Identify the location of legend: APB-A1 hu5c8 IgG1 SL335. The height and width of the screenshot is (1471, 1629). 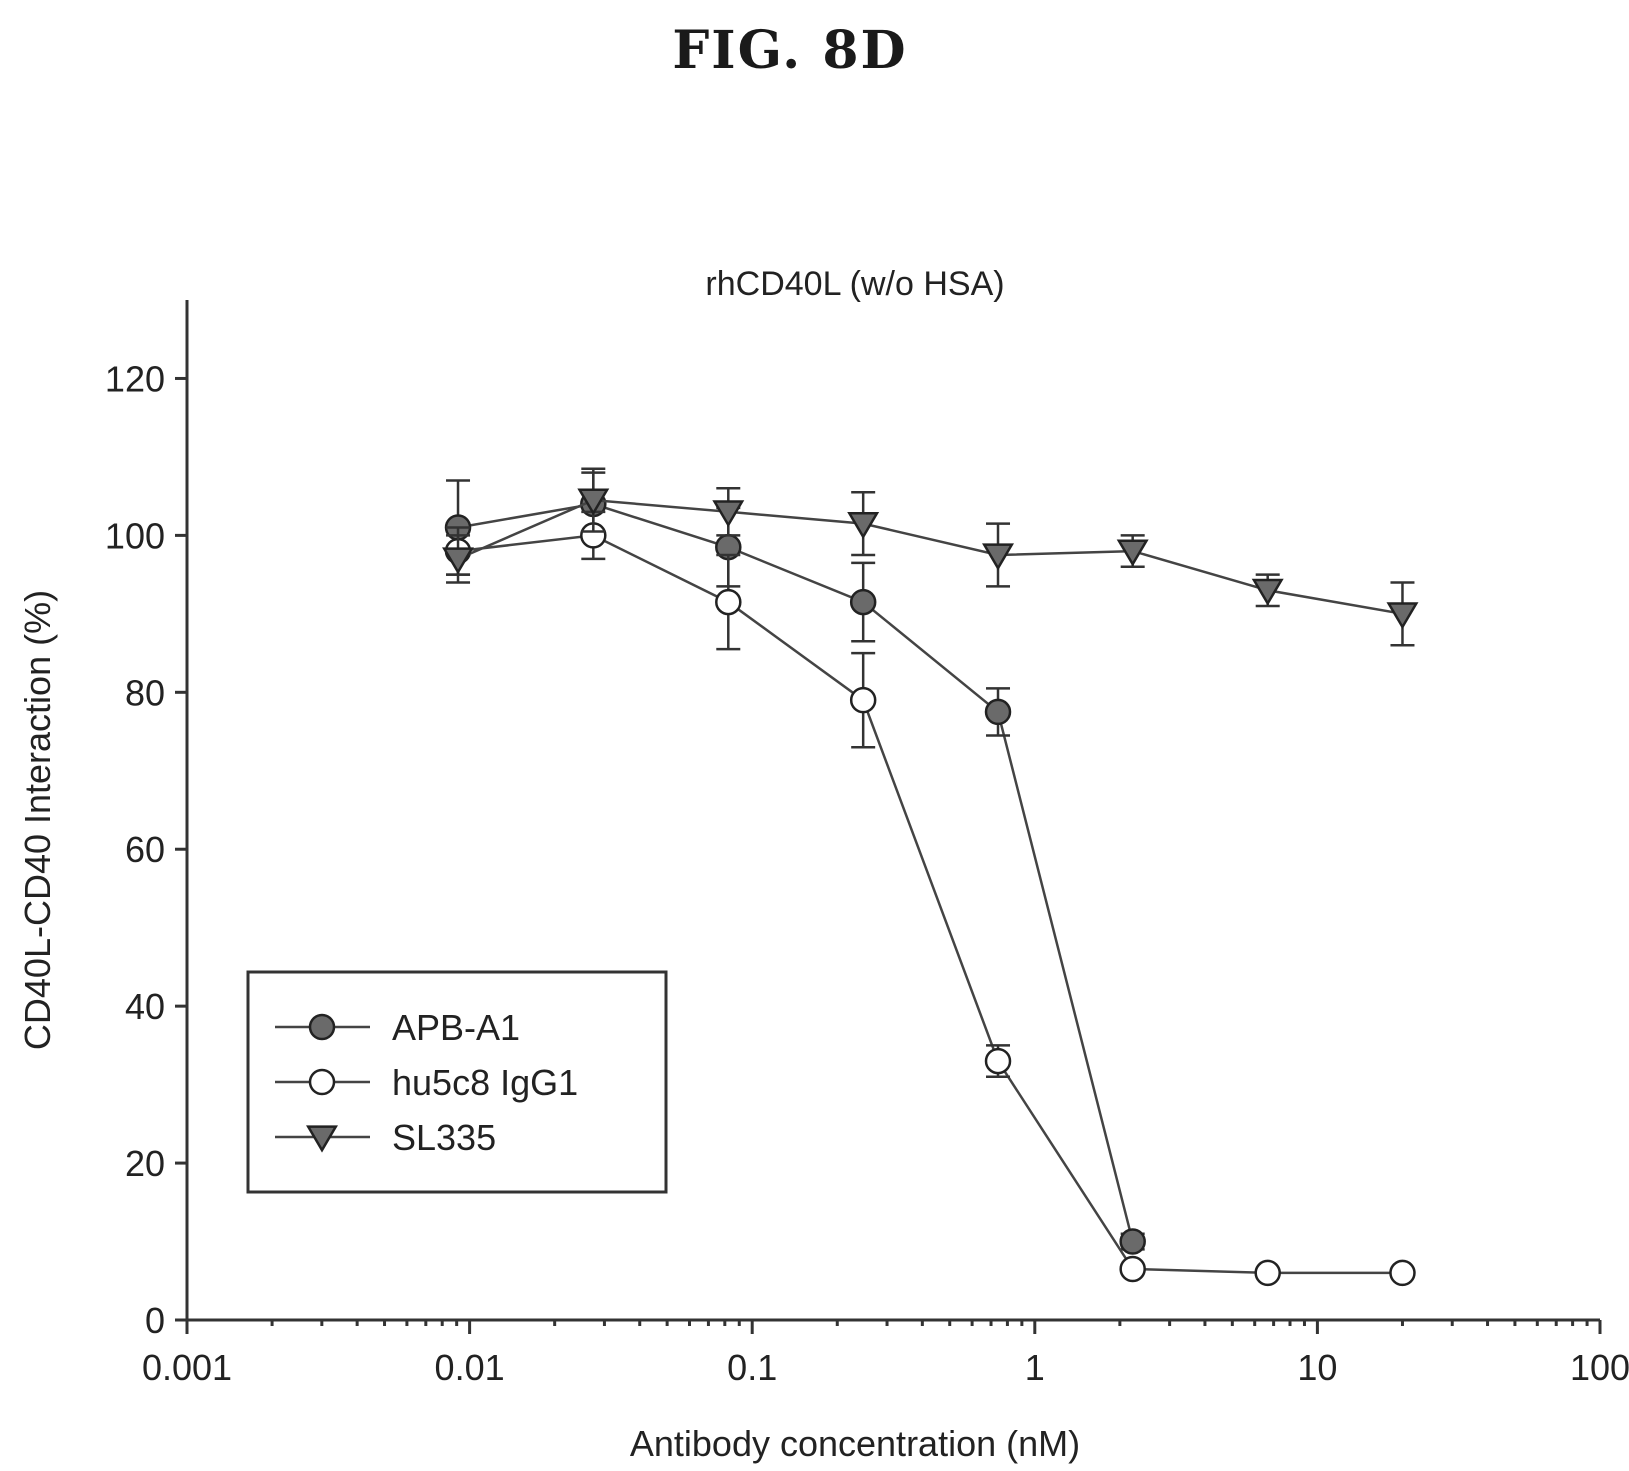
(457, 1082).